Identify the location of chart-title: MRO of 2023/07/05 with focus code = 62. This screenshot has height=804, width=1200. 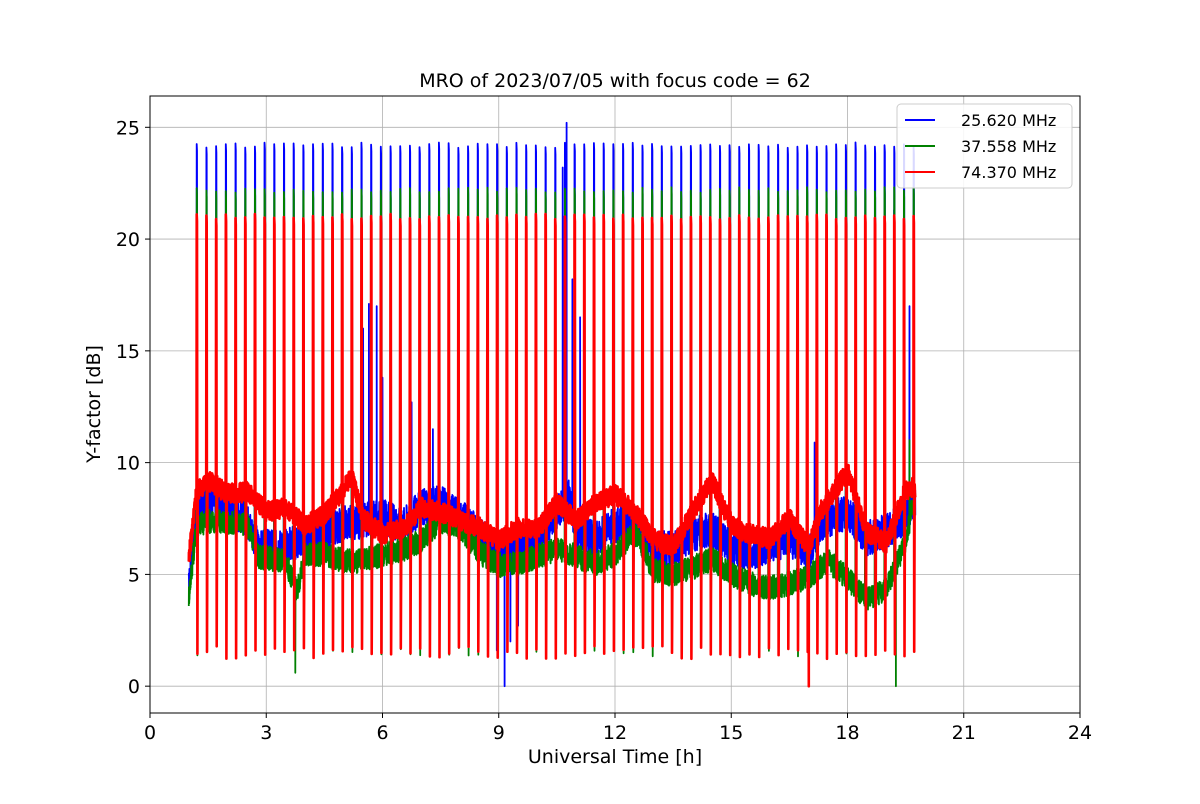
(615, 81).